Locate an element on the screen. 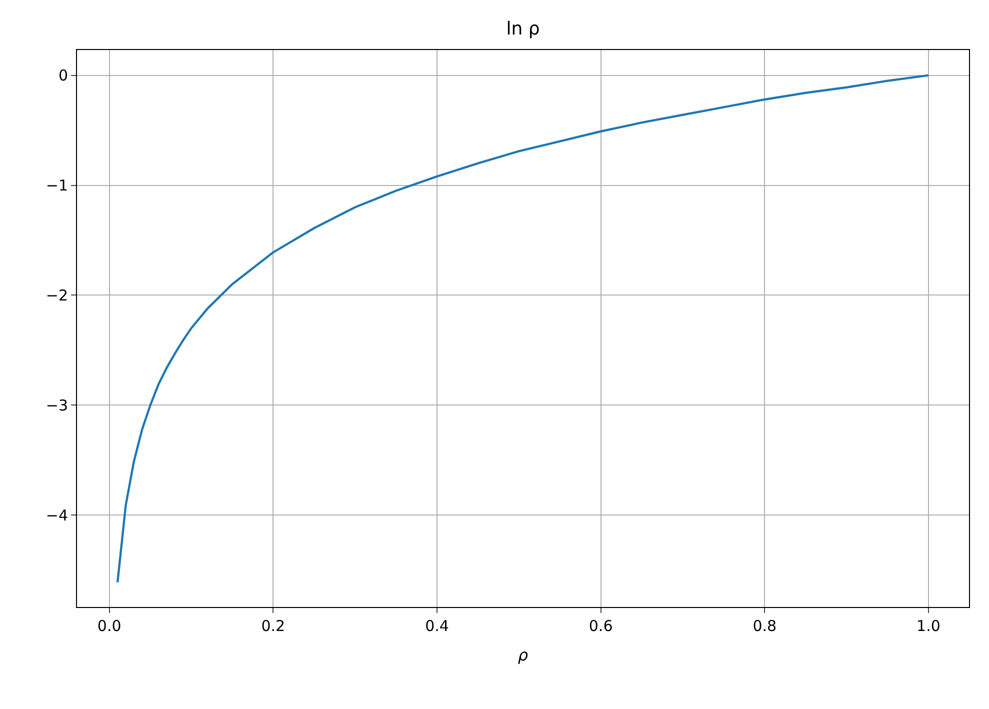 The height and width of the screenshot is (709, 989). x-tick-label: 0.2 is located at coordinates (273, 626).